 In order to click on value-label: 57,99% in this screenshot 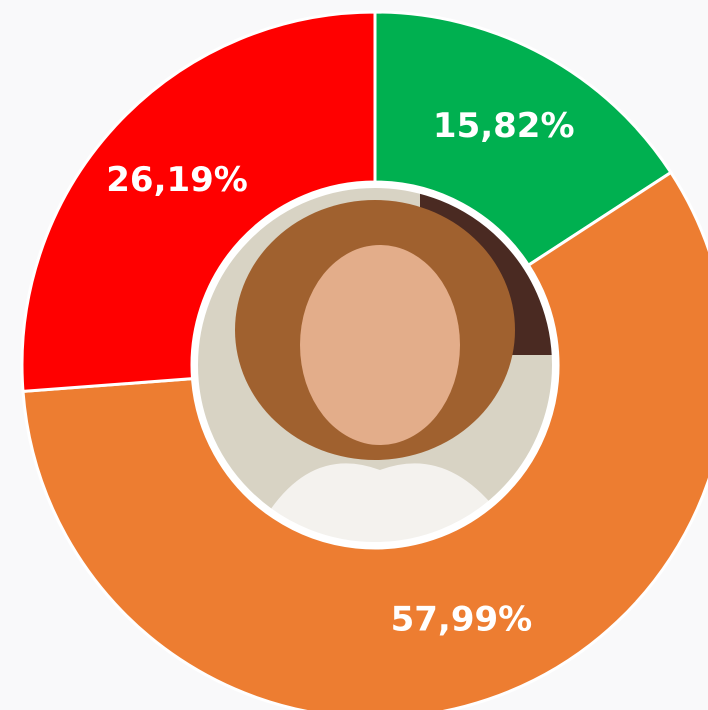, I will do `click(462, 619)`.